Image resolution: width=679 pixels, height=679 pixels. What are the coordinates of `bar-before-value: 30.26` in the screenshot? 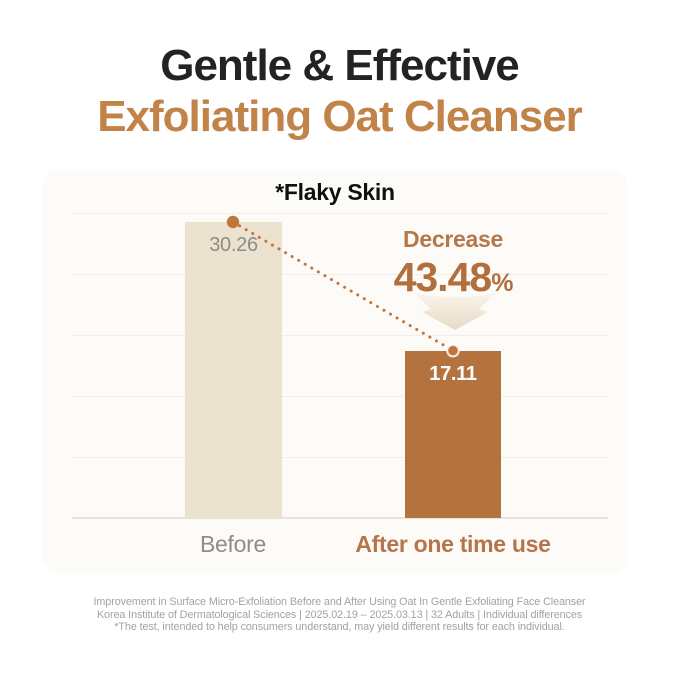 It's located at (233, 245).